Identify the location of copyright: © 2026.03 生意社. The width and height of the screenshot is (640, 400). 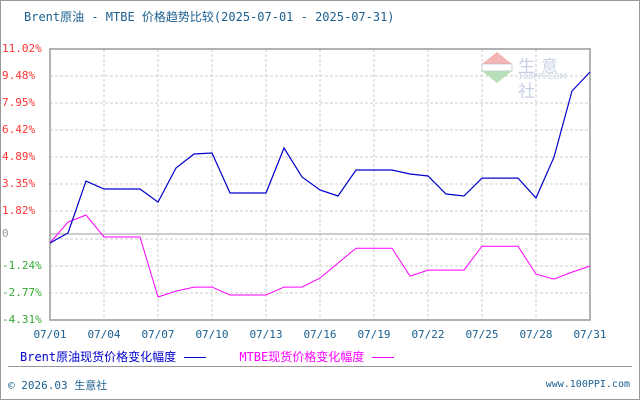
(58, 385).